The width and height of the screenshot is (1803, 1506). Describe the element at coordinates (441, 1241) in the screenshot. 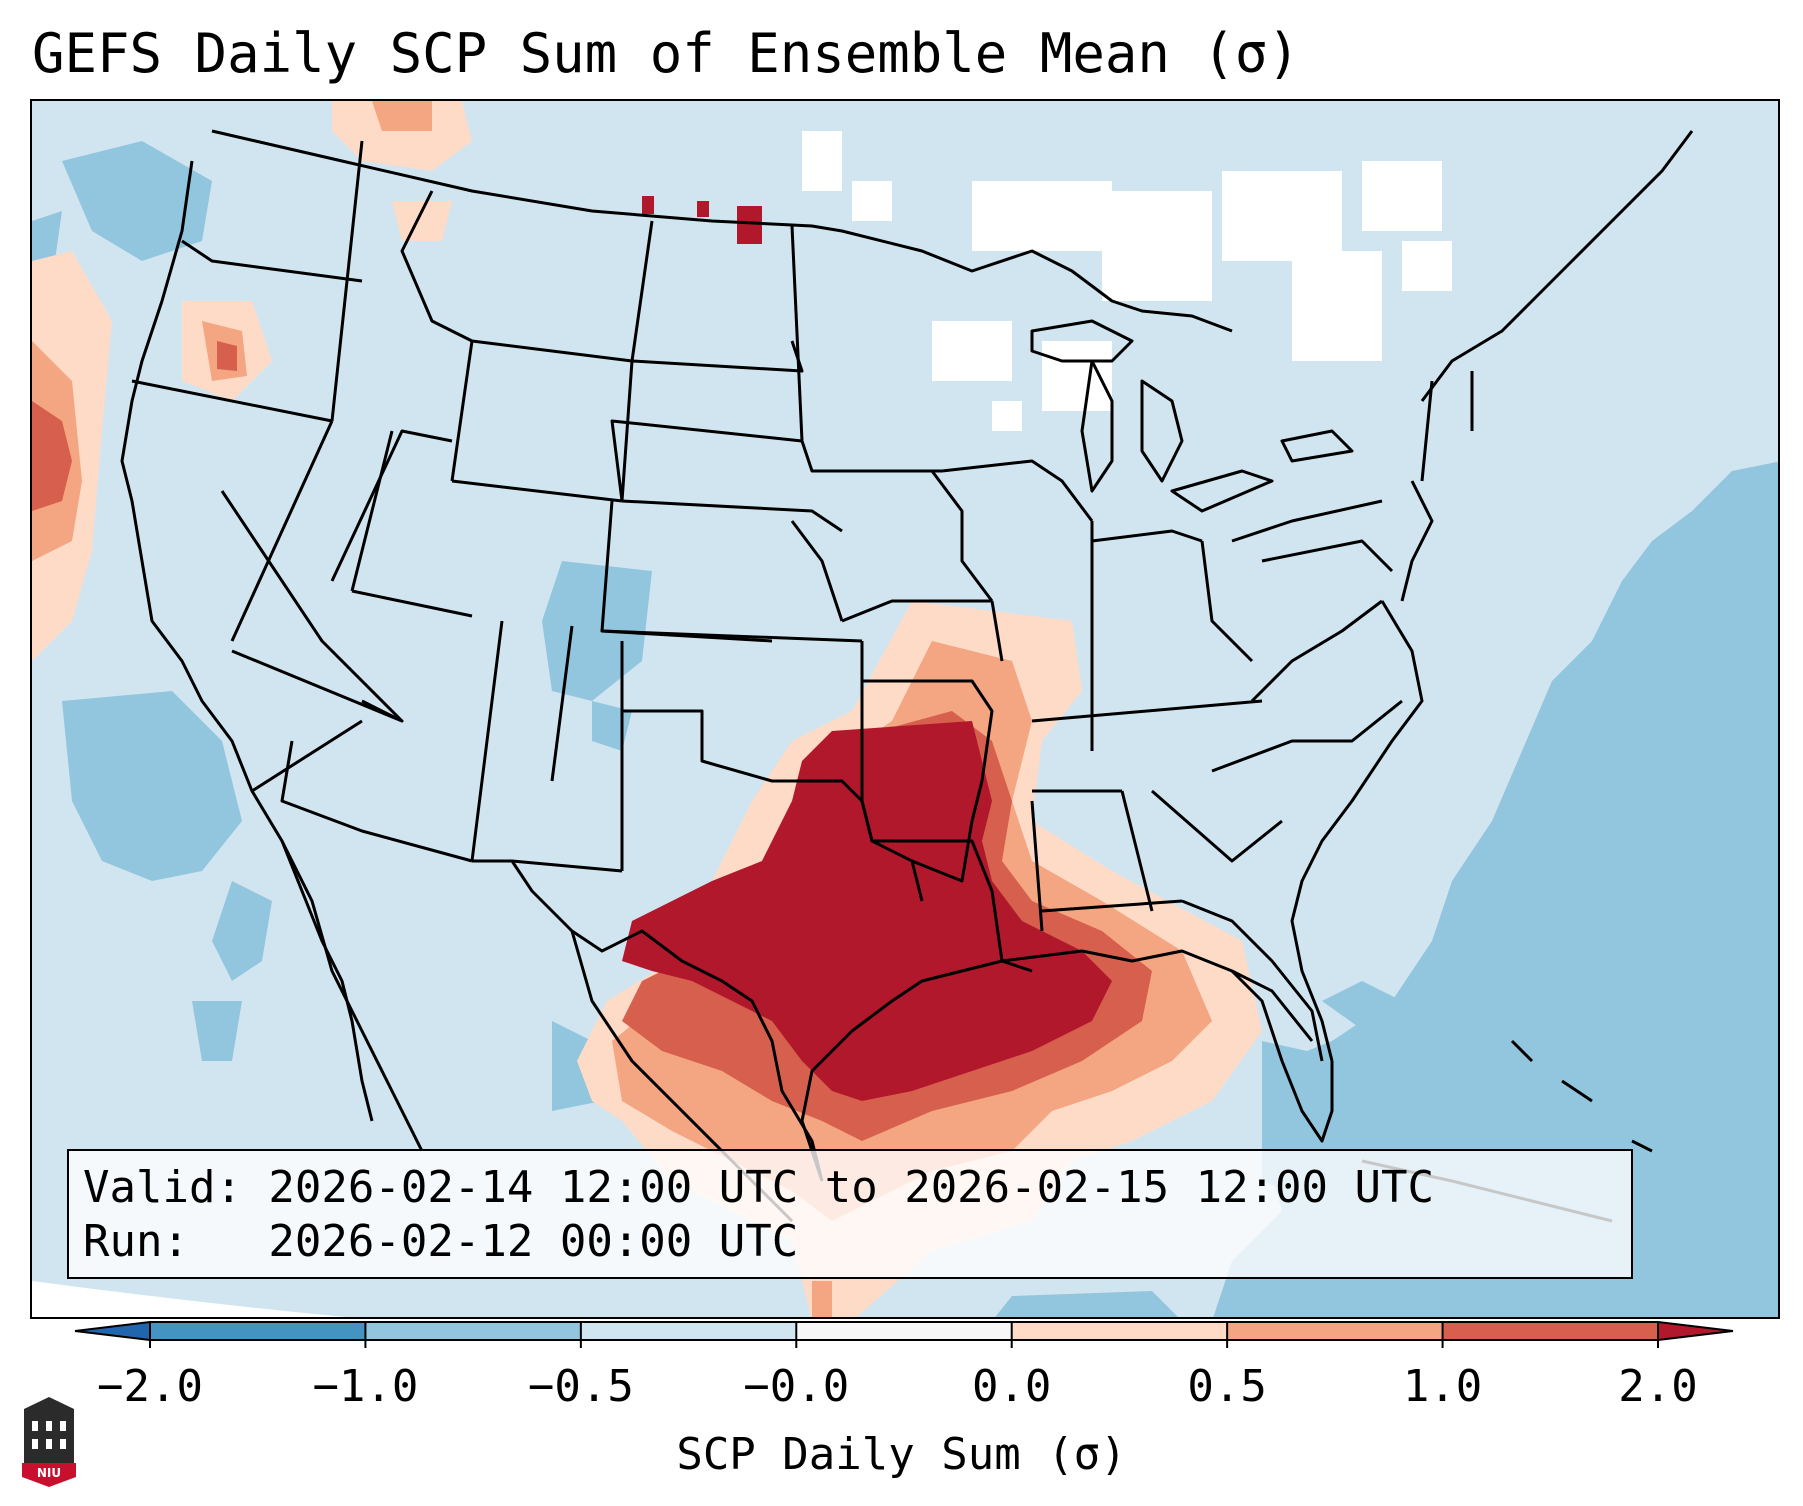

I see `run-time-line: Run: 2026-02-12 00:00 UTC` at that location.